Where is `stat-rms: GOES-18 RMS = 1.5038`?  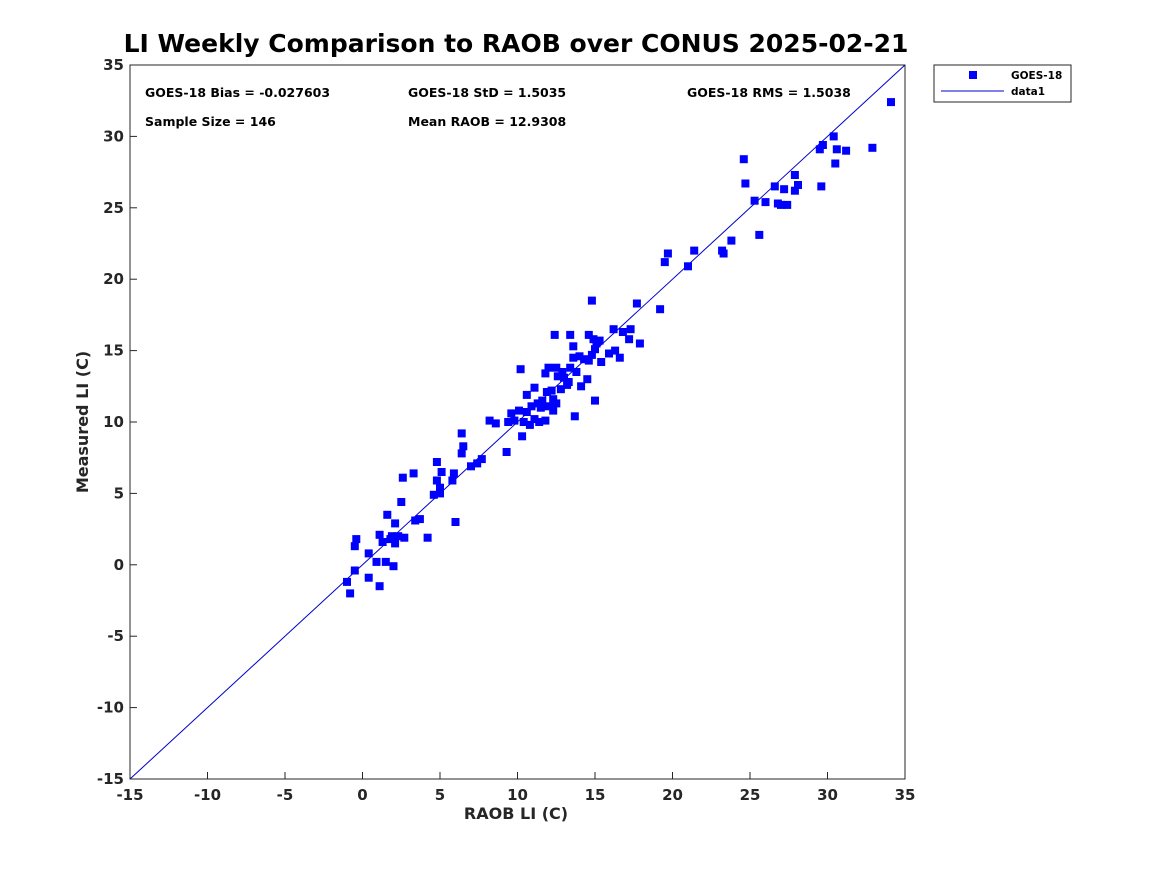
stat-rms: GOES-18 RMS = 1.5038 is located at coordinates (769, 92).